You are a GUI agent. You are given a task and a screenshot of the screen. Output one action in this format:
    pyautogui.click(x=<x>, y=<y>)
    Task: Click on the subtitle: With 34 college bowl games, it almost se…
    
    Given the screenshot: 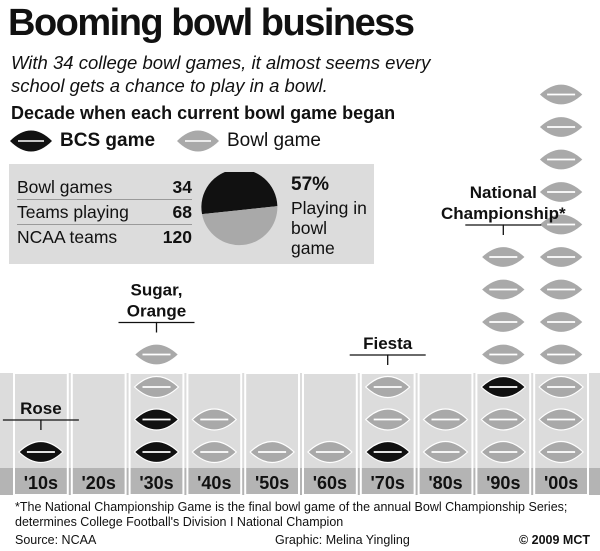 What is the action you would take?
    pyautogui.click(x=221, y=74)
    